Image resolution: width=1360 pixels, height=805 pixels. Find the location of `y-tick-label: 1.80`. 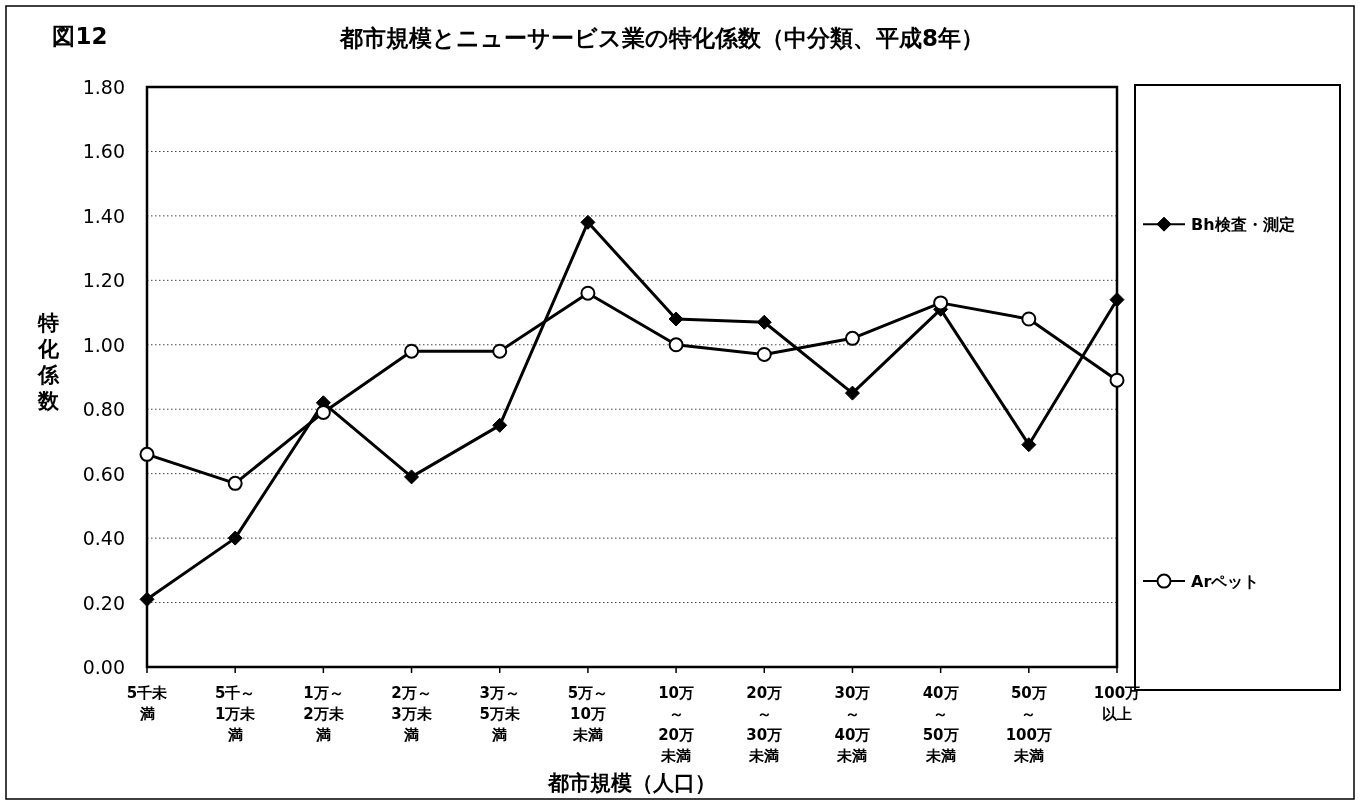

y-tick-label: 1.80 is located at coordinates (103, 87).